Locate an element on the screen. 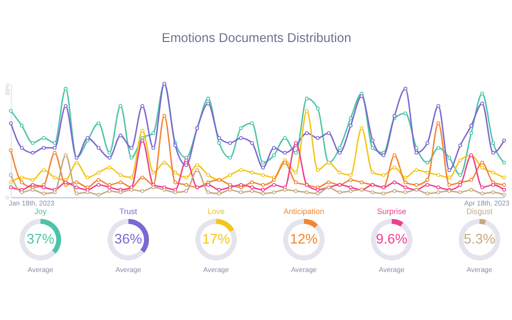 This screenshot has width=512, height=320. data-label: 36% is located at coordinates (128, 238).